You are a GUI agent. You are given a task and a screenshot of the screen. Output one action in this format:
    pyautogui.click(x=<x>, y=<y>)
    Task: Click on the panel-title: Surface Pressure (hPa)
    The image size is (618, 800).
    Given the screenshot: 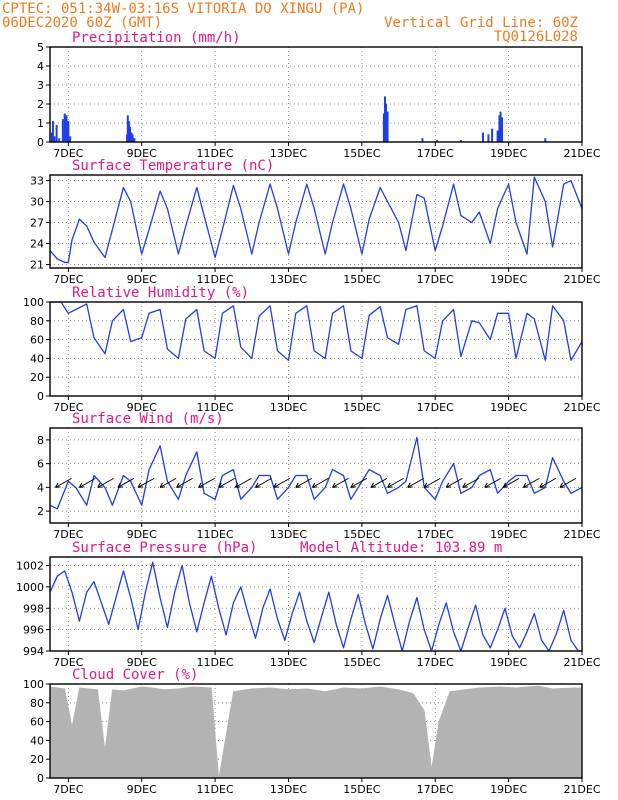 What is the action you would take?
    pyautogui.click(x=164, y=548)
    